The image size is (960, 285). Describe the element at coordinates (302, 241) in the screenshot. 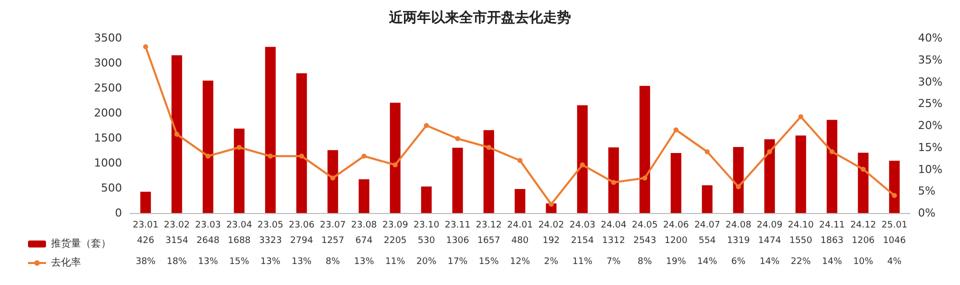

I see `data-label: 2794` at that location.